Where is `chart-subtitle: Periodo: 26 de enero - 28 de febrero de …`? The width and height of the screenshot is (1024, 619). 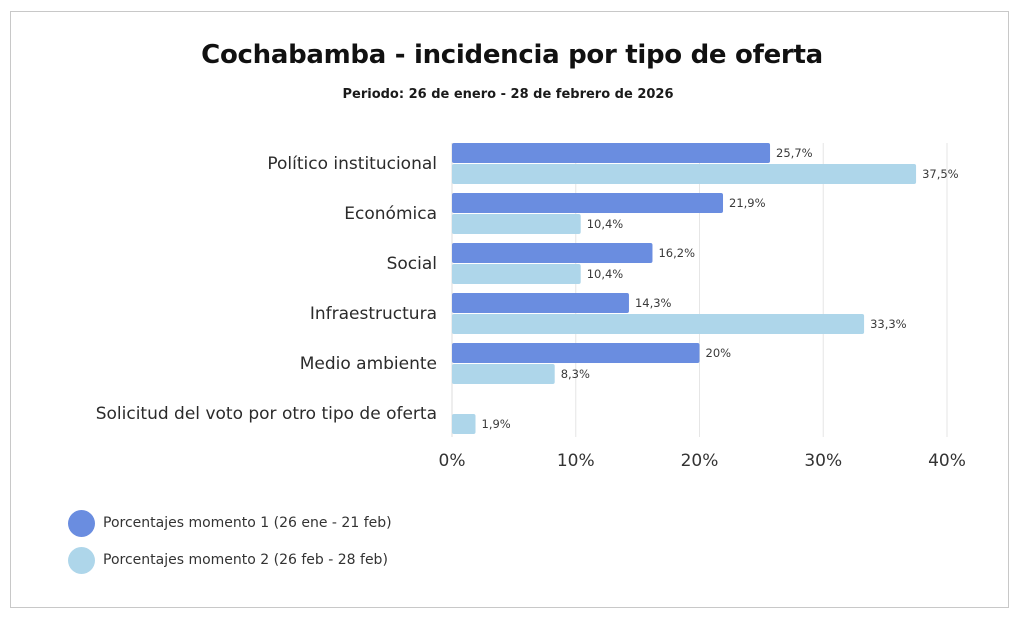 chart-subtitle: Periodo: 26 de enero - 28 de febrero de … is located at coordinates (508, 94).